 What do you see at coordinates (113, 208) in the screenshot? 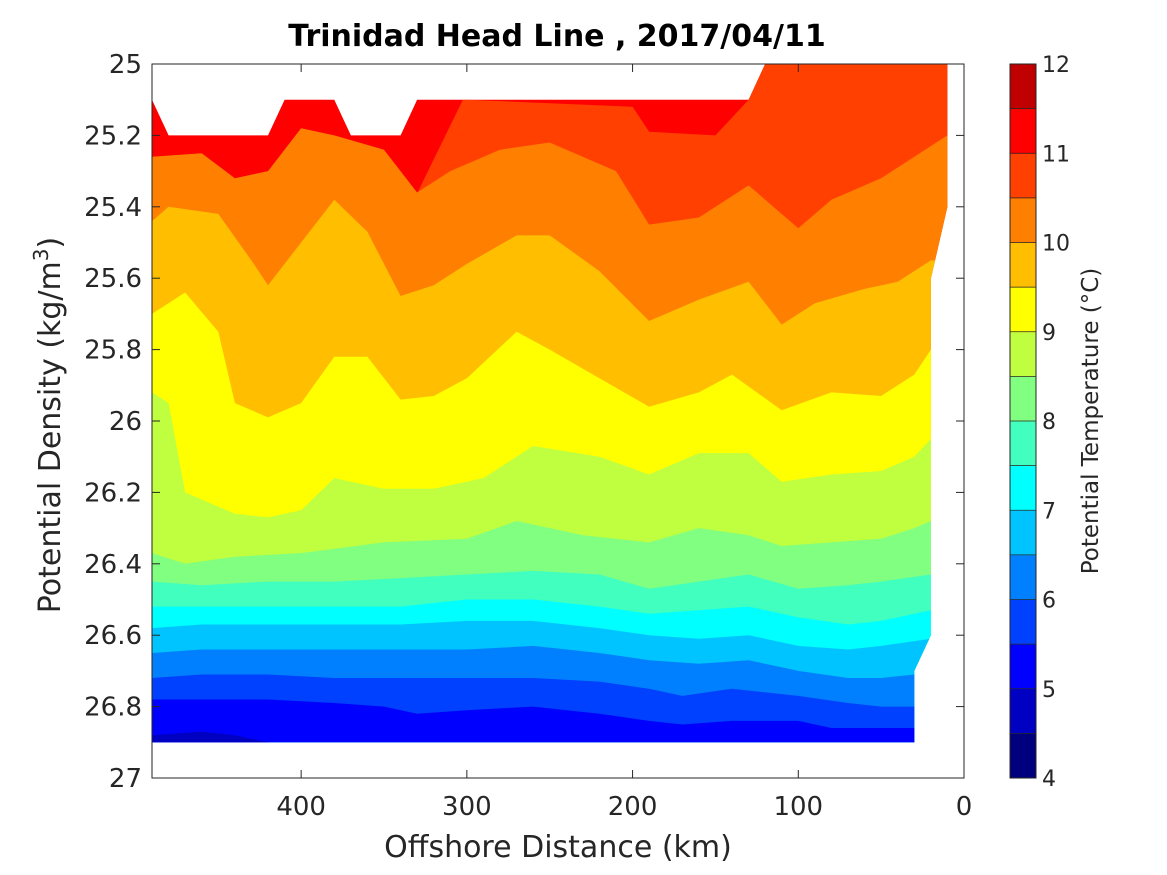
I see `y-tick-label: 25.4` at bounding box center [113, 208].